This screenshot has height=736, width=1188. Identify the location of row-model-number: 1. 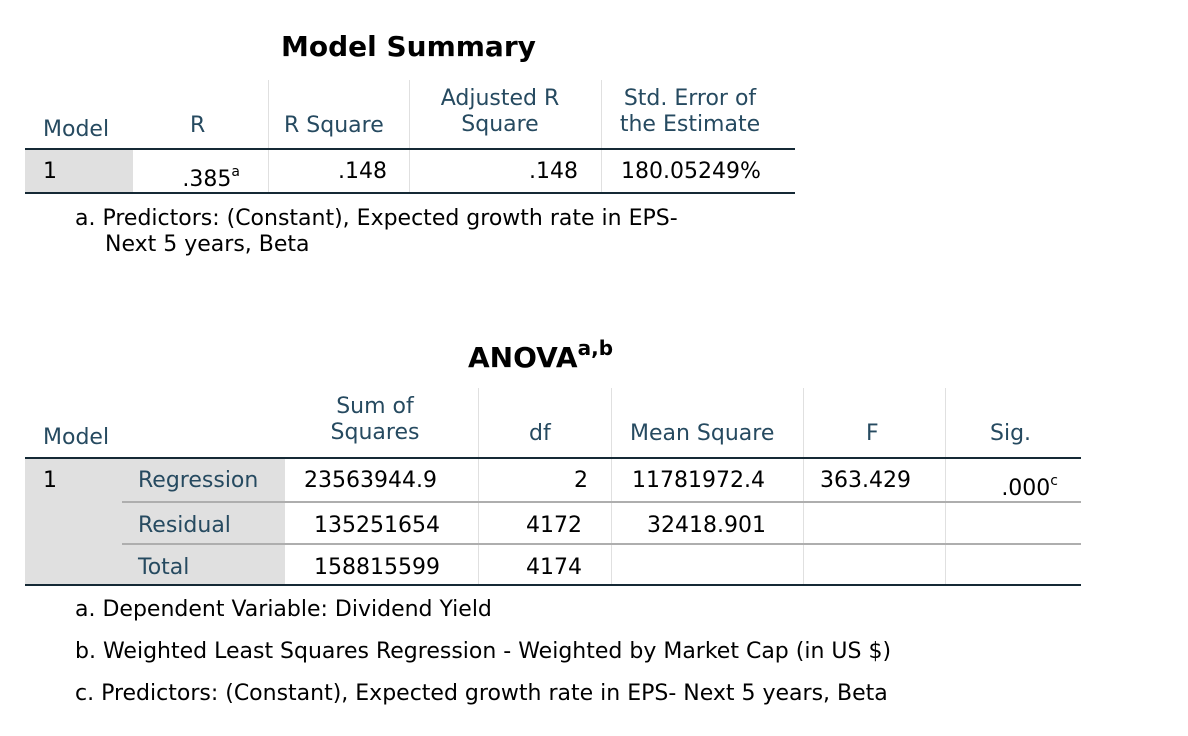
(50, 171).